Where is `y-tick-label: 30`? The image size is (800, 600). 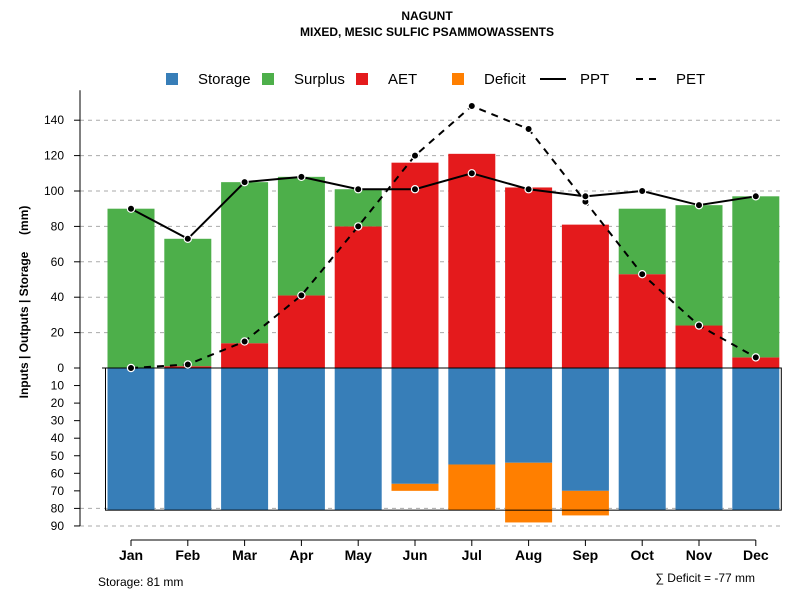
y-tick-label: 30 is located at coordinates (58, 421).